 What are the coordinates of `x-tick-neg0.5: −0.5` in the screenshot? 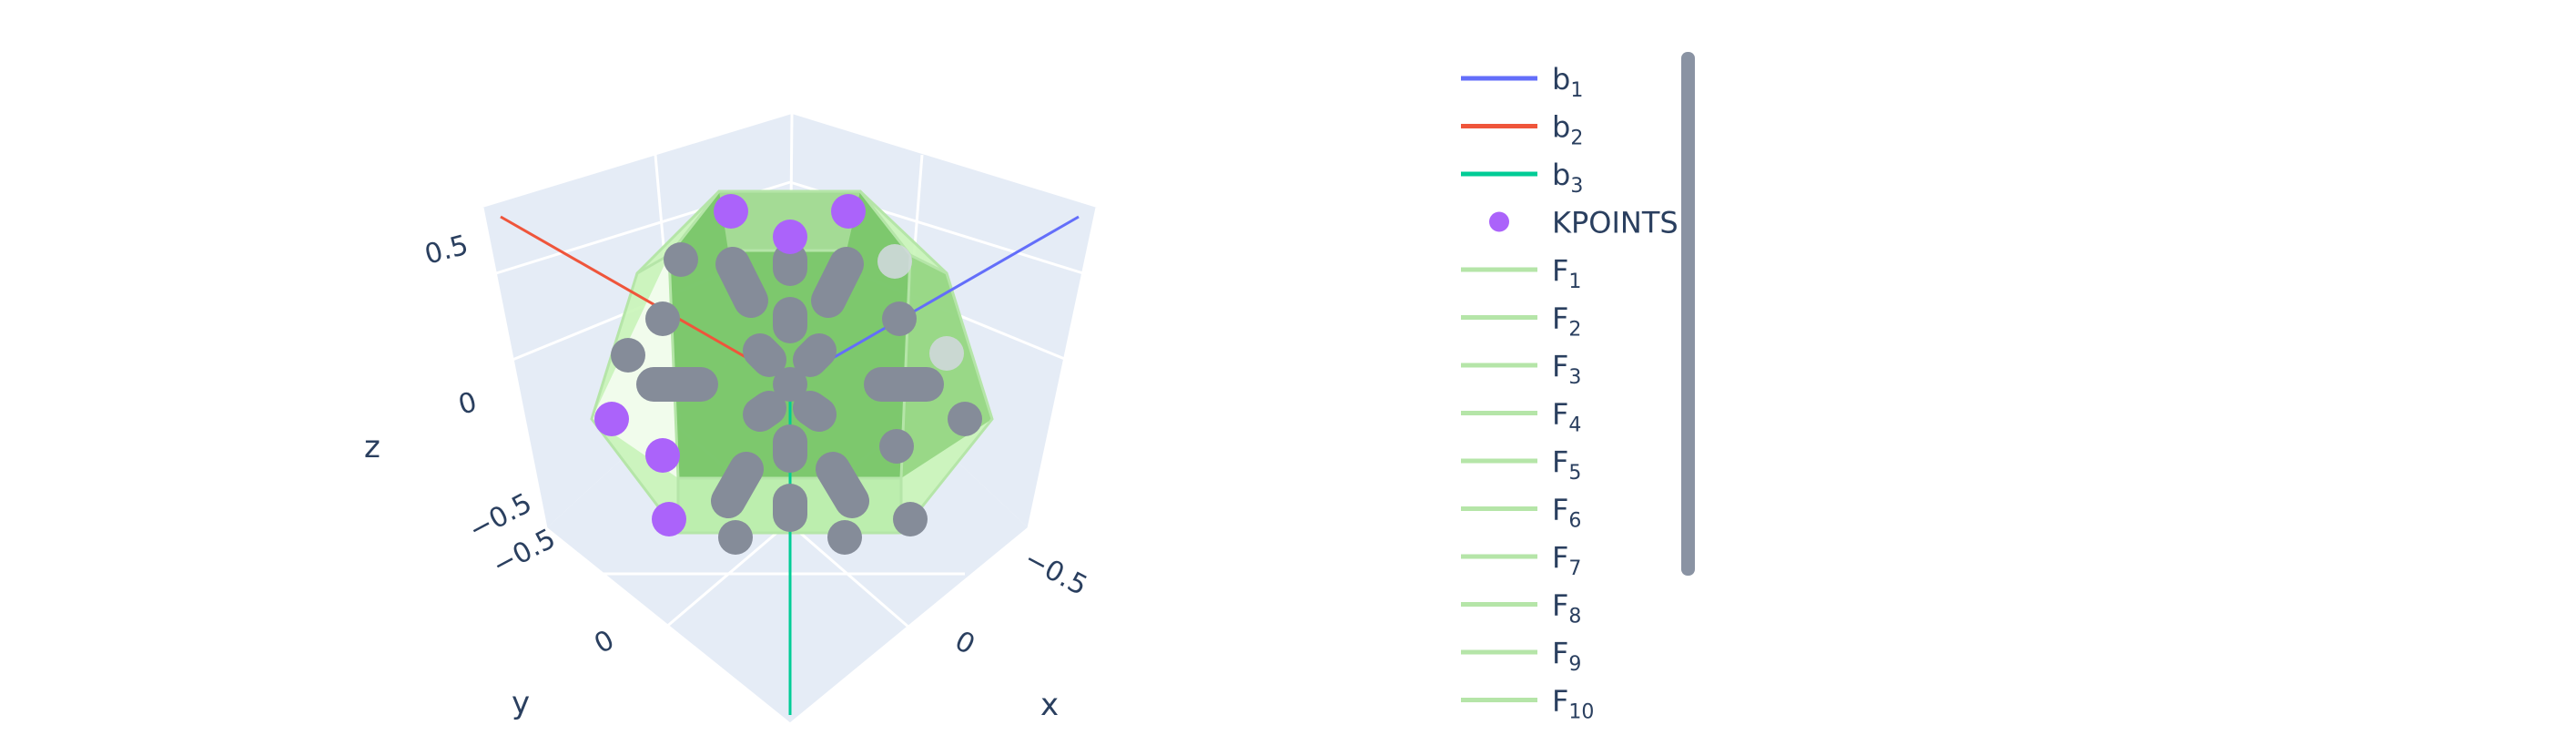 It's located at (1055, 572).